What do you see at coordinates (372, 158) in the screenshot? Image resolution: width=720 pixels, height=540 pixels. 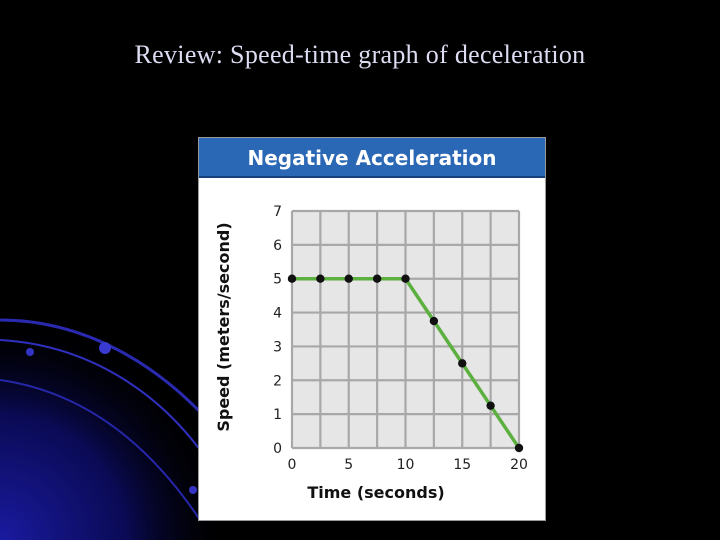 I see `chart-title: Negative Acceleration` at bounding box center [372, 158].